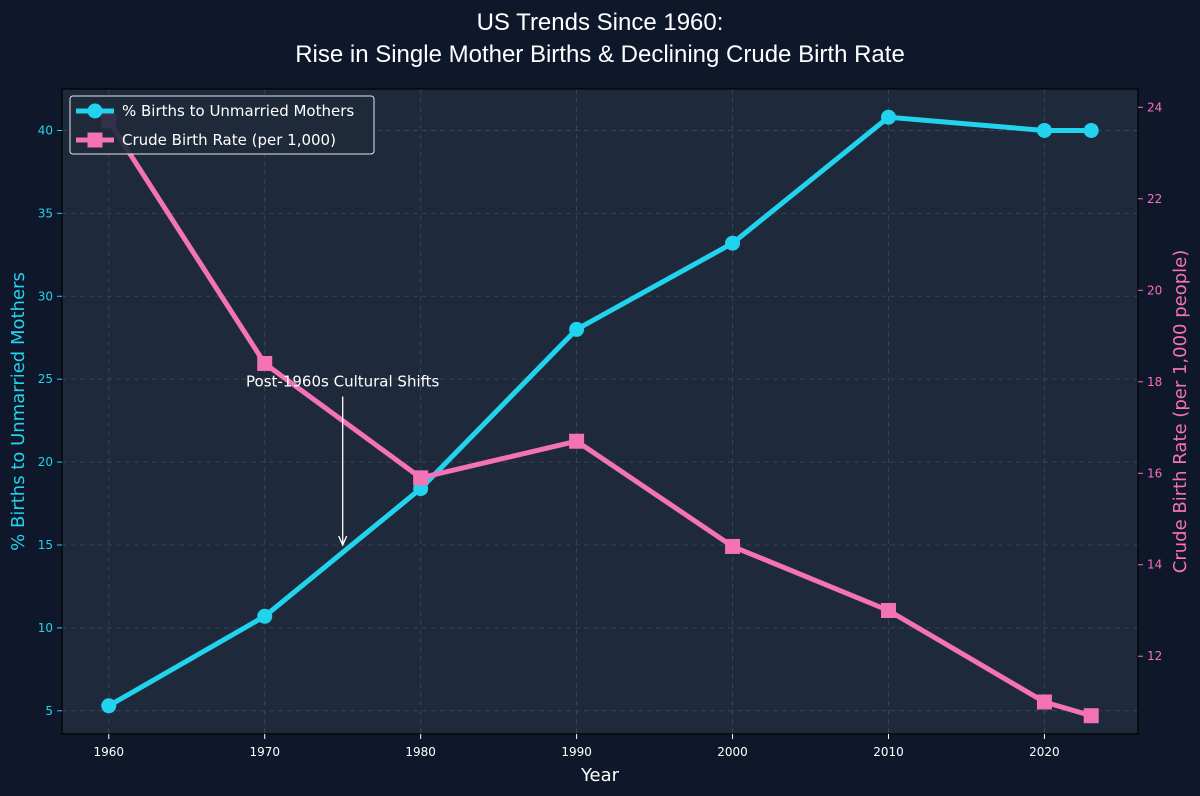 This screenshot has width=1200, height=796. What do you see at coordinates (45, 296) in the screenshot?
I see `y-left-tick-label: 30` at bounding box center [45, 296].